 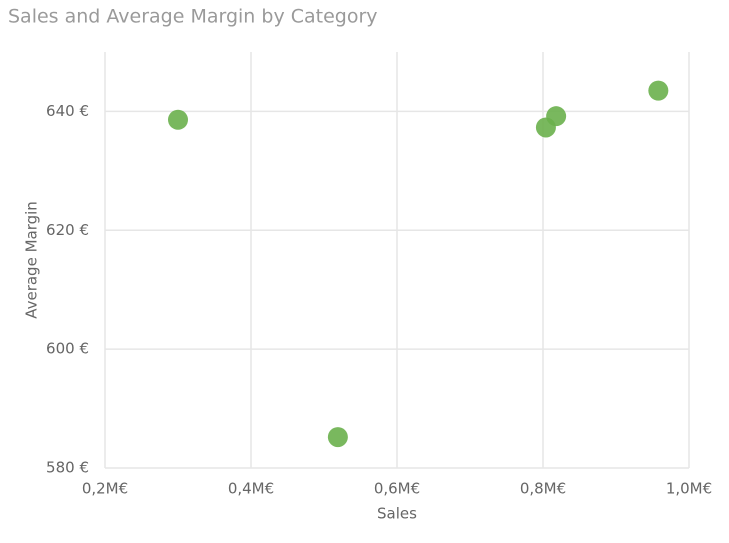 What do you see at coordinates (67, 468) in the screenshot?
I see `y-tick-label: 580 €` at bounding box center [67, 468].